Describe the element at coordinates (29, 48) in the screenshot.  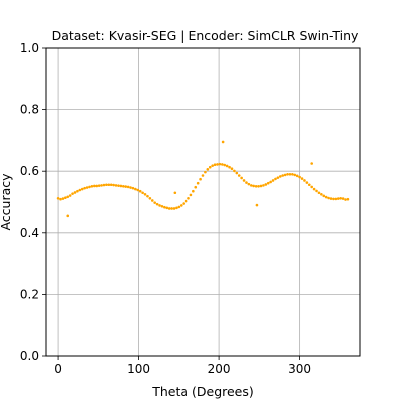
I see `y-tick-label: 1.0` at that location.